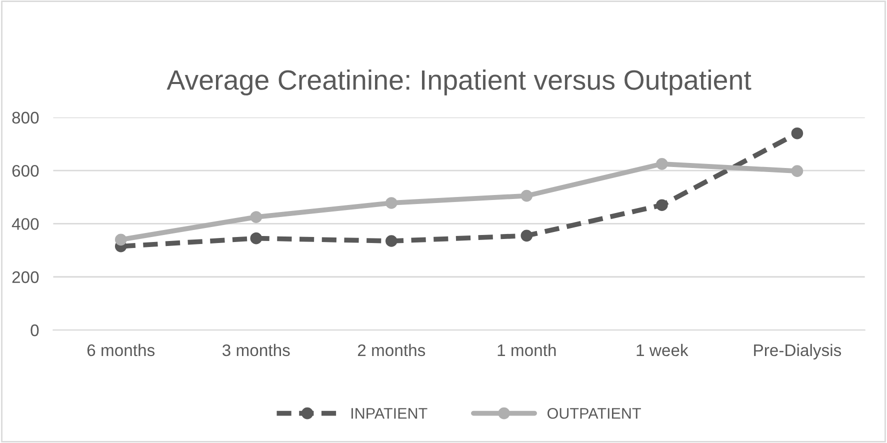 This screenshot has height=443, width=887. I want to click on x-tick-label: 3 months, so click(256, 350).